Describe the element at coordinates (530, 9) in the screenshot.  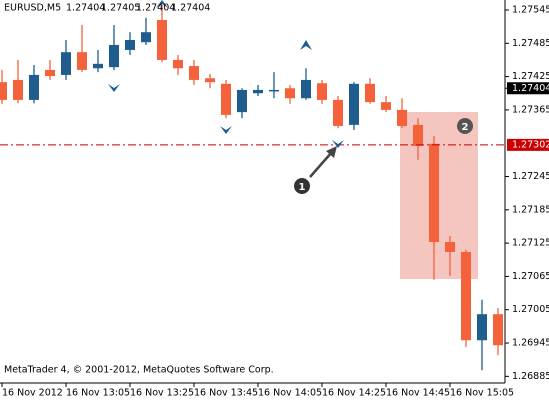
I see `y-tick-label: 1.27545` at that location.